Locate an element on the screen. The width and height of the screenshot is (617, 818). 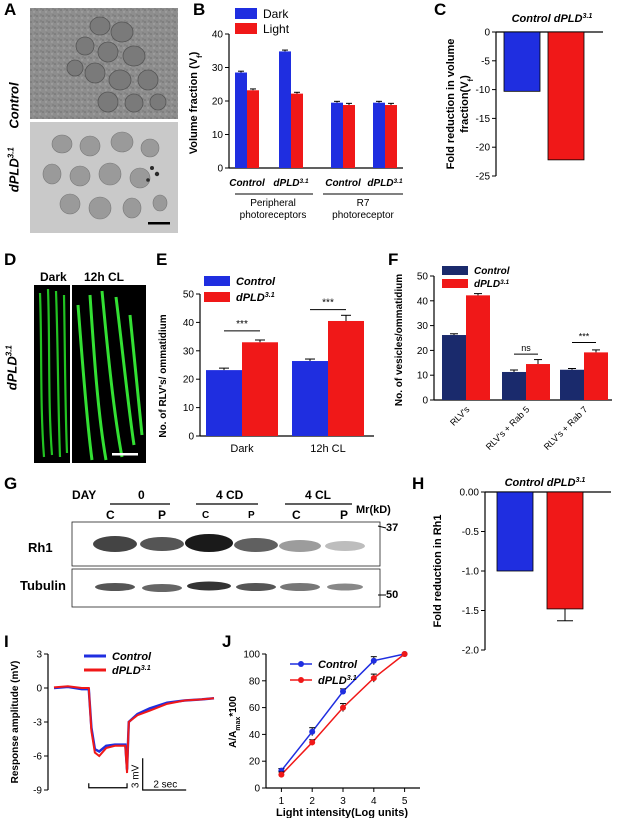
blot-row-tubulin: Tubulin is located at coordinates (43, 585).